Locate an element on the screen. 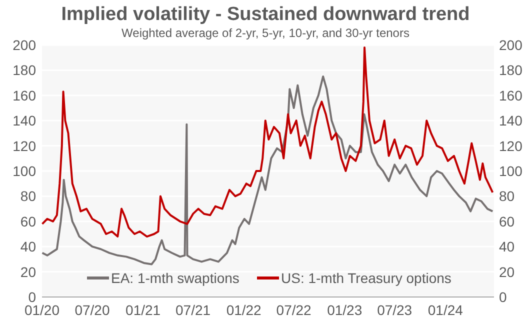 Image resolution: width=531 pixels, height=334 pixels. x-tick-label: 07/21 is located at coordinates (193, 310).